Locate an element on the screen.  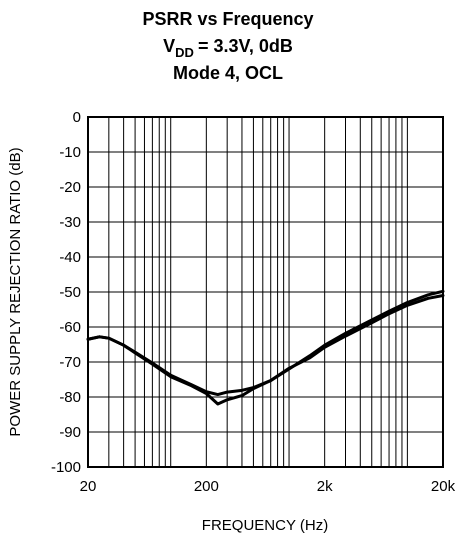
y-tick-label: -100 is located at coordinates (66, 467).